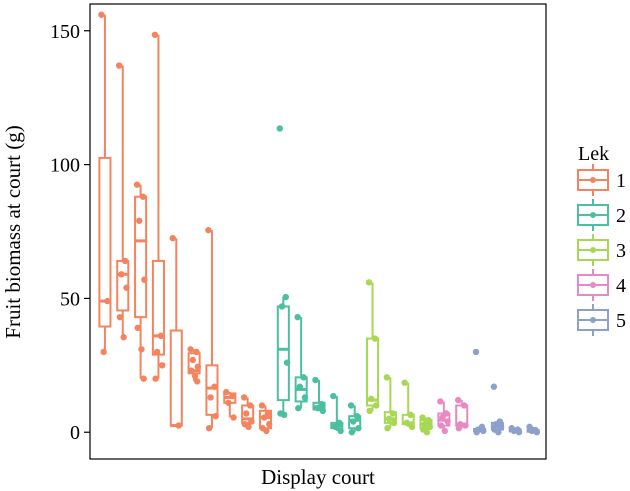  I want to click on y-tick-label: 50, so click(70, 299).